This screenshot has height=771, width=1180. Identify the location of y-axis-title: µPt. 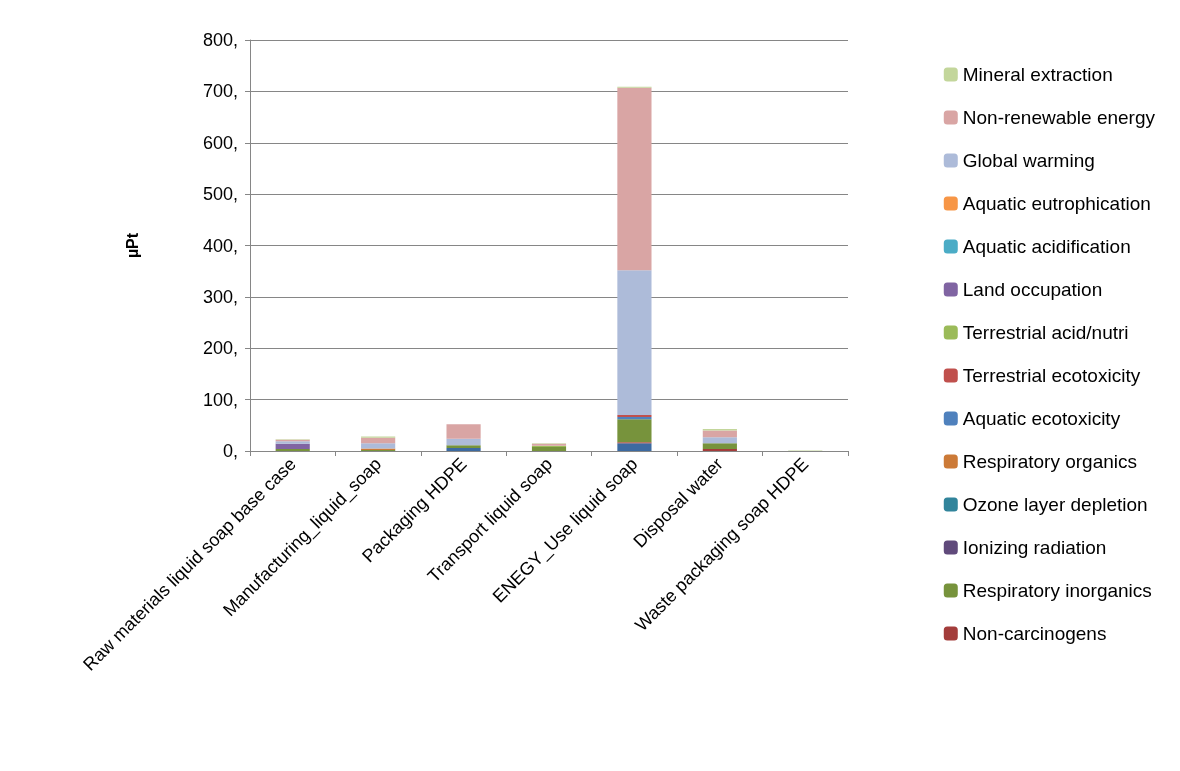
(132, 245).